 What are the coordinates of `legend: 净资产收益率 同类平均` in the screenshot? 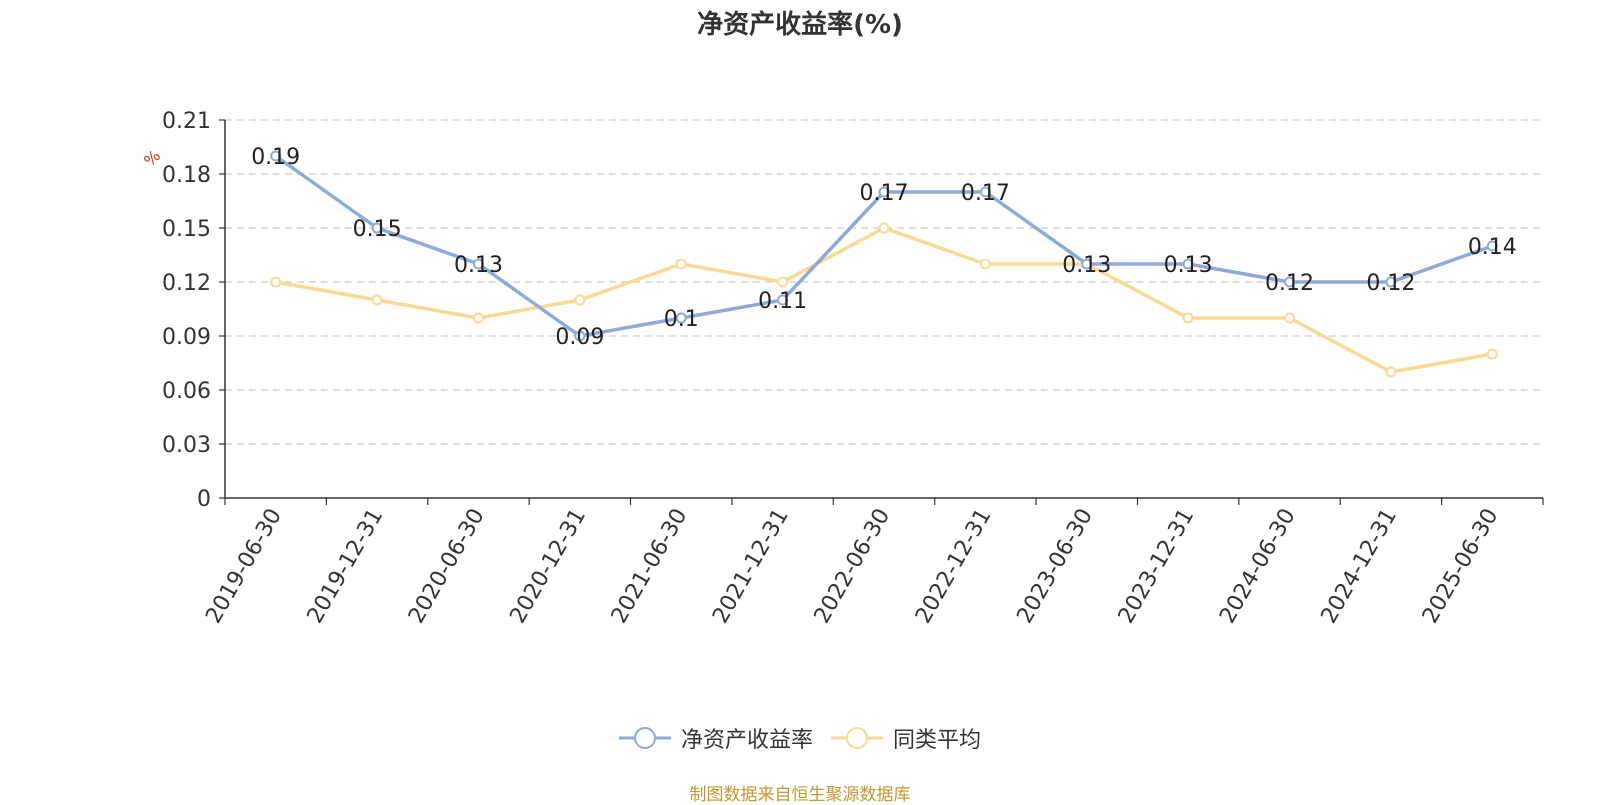 It's located at (800, 738).